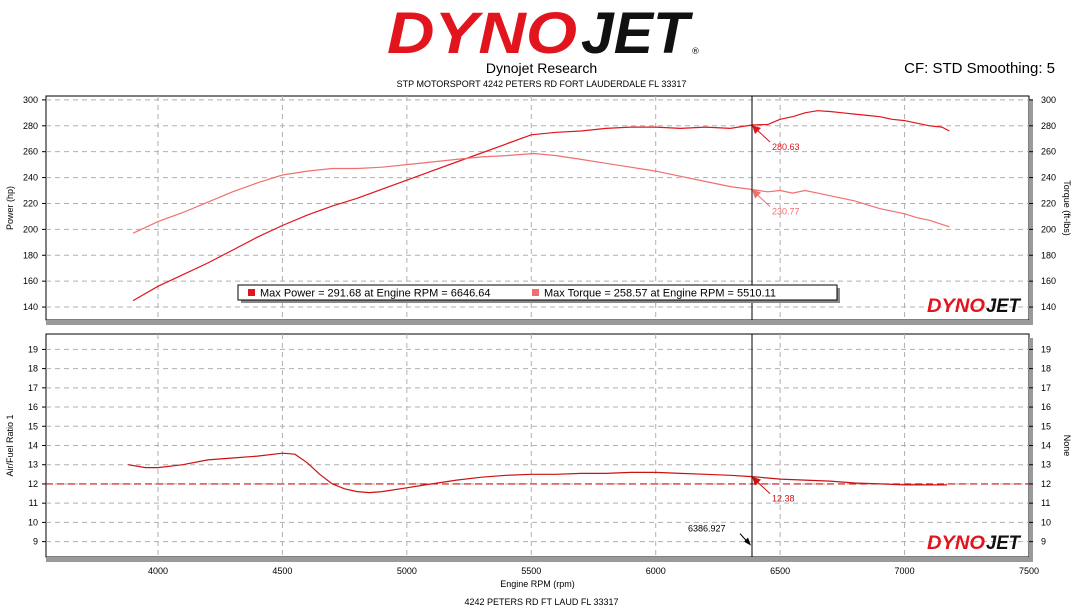 This screenshot has height=609, width=1083. I want to click on value-readout: 230.77, so click(786, 212).